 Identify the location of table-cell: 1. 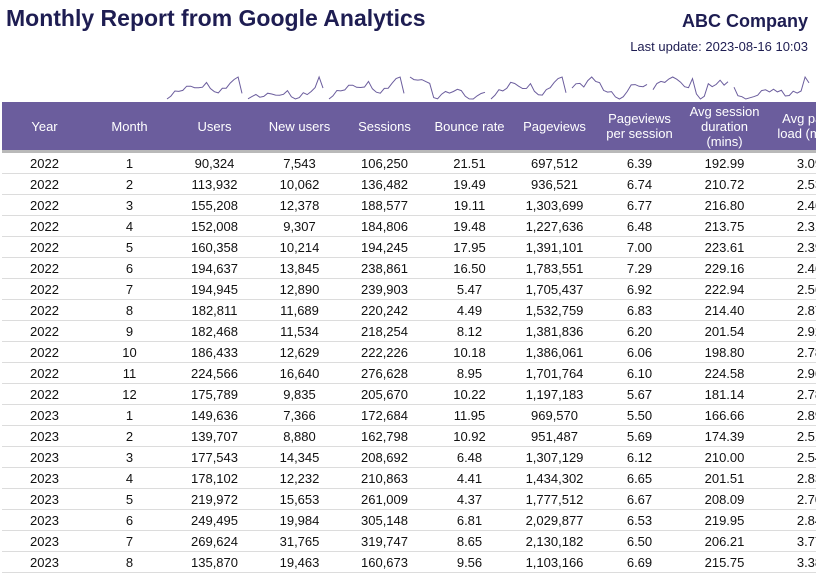
(129, 415).